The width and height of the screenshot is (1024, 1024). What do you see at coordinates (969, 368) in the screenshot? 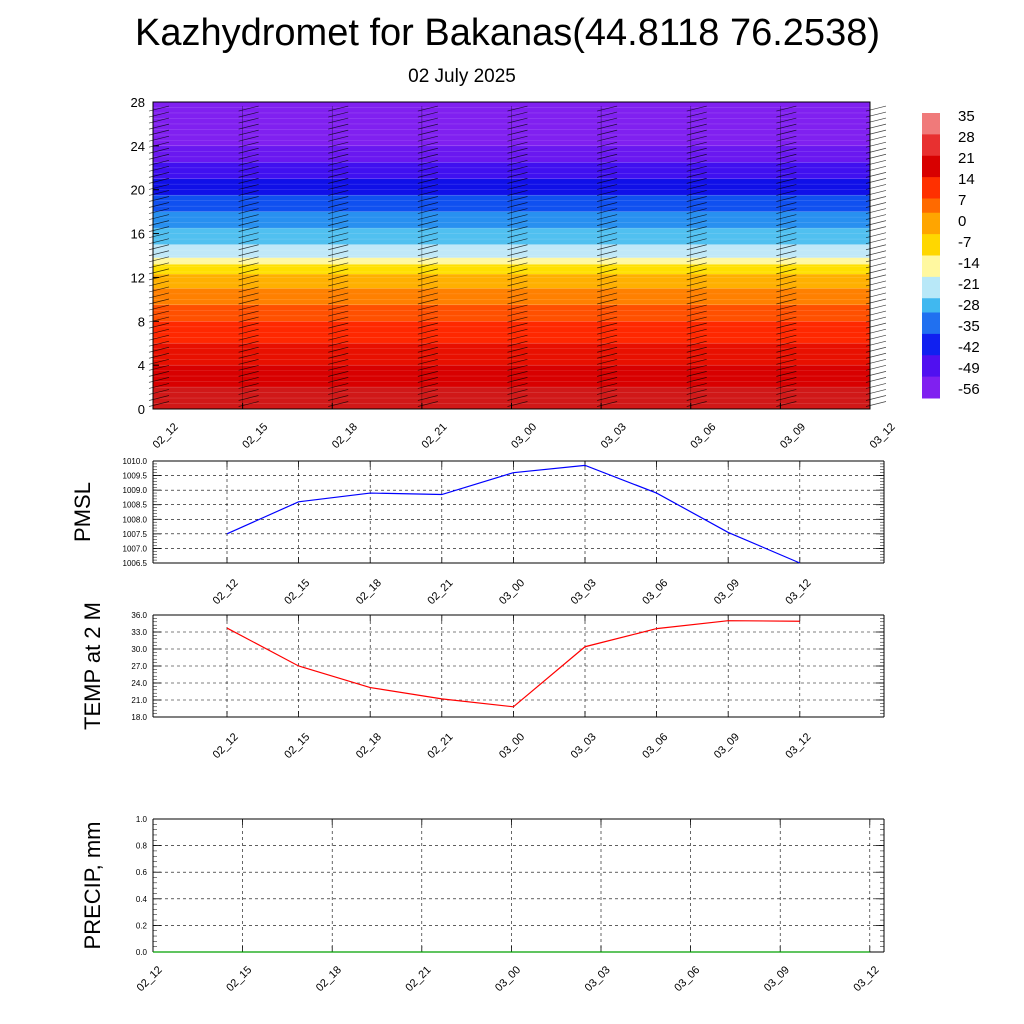
I see `colorbar-label: -49` at bounding box center [969, 368].